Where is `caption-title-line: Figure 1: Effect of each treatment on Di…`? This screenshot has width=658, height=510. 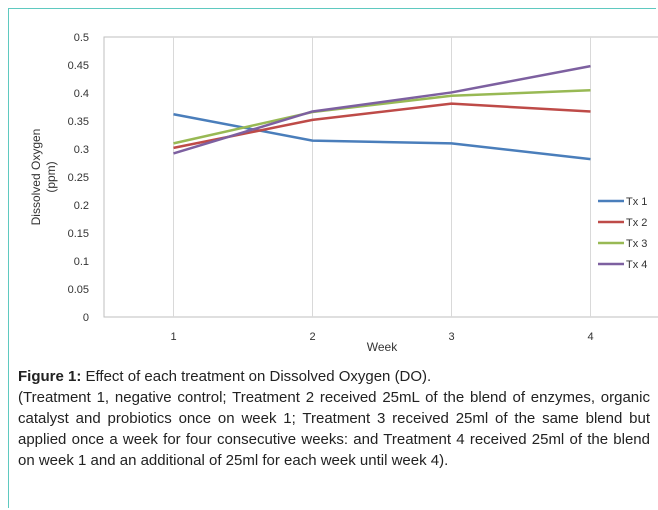 caption-title-line: Figure 1: Effect of each treatment on Di… is located at coordinates (334, 376).